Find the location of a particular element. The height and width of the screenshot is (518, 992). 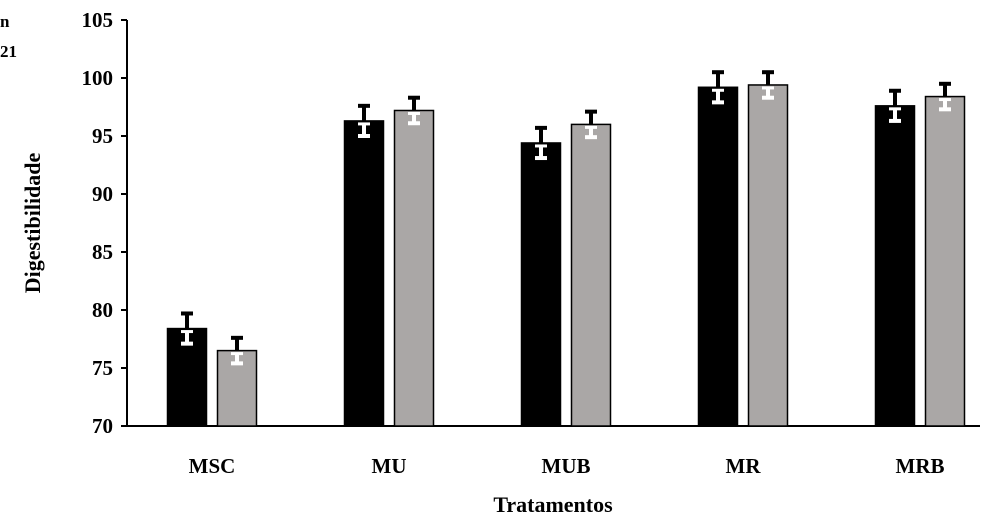

x-tick-label: MU is located at coordinates (389, 466).